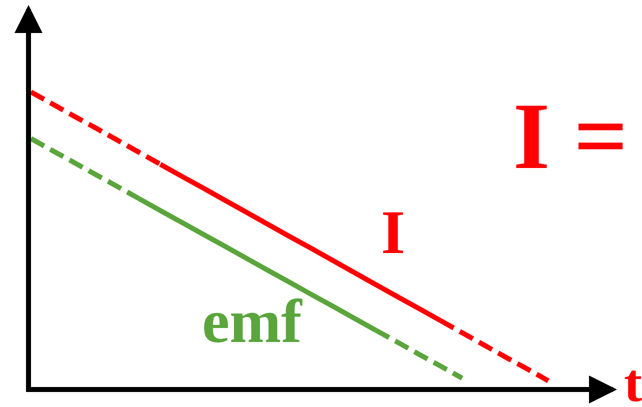 This screenshot has height=407, width=642. What do you see at coordinates (393, 233) in the screenshot?
I see `series-label: I` at bounding box center [393, 233].